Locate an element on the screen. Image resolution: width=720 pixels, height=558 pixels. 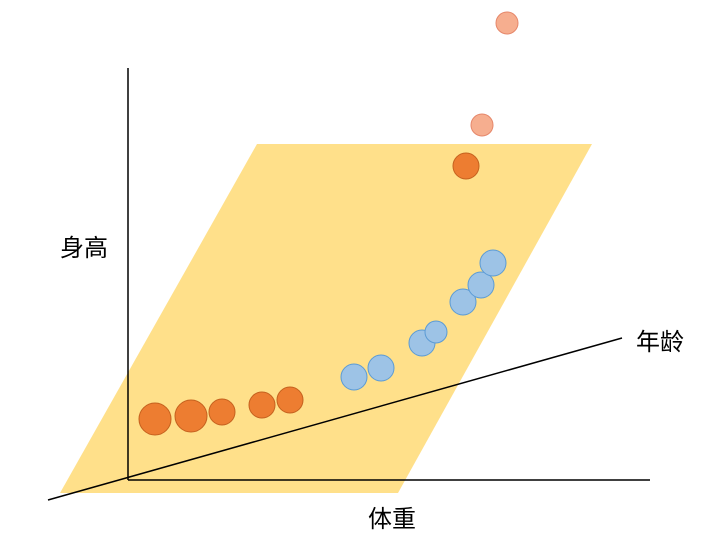
axis-label-age: 年龄 is located at coordinates (660, 342).